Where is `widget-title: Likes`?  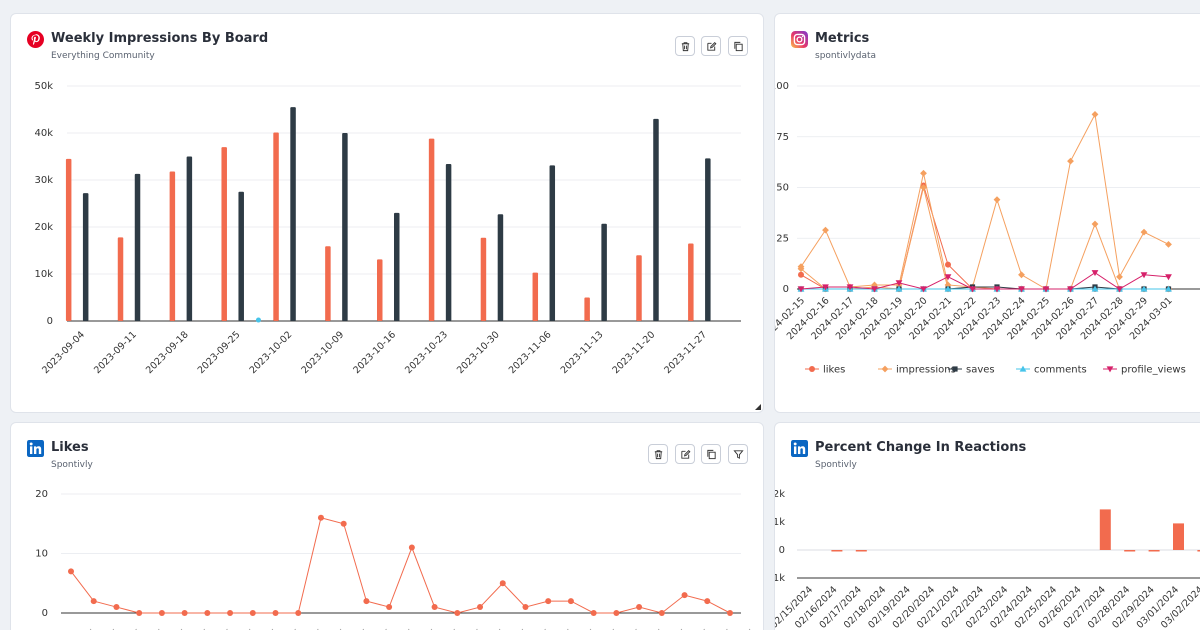
widget-title: Likes is located at coordinates (70, 447).